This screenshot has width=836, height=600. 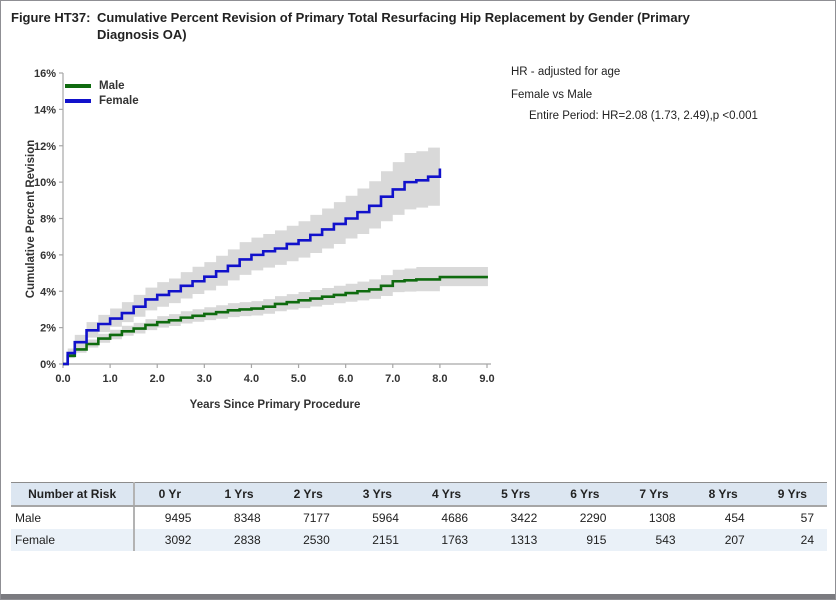 What do you see at coordinates (45, 183) in the screenshot?
I see `y-tick-label: 10%` at bounding box center [45, 183].